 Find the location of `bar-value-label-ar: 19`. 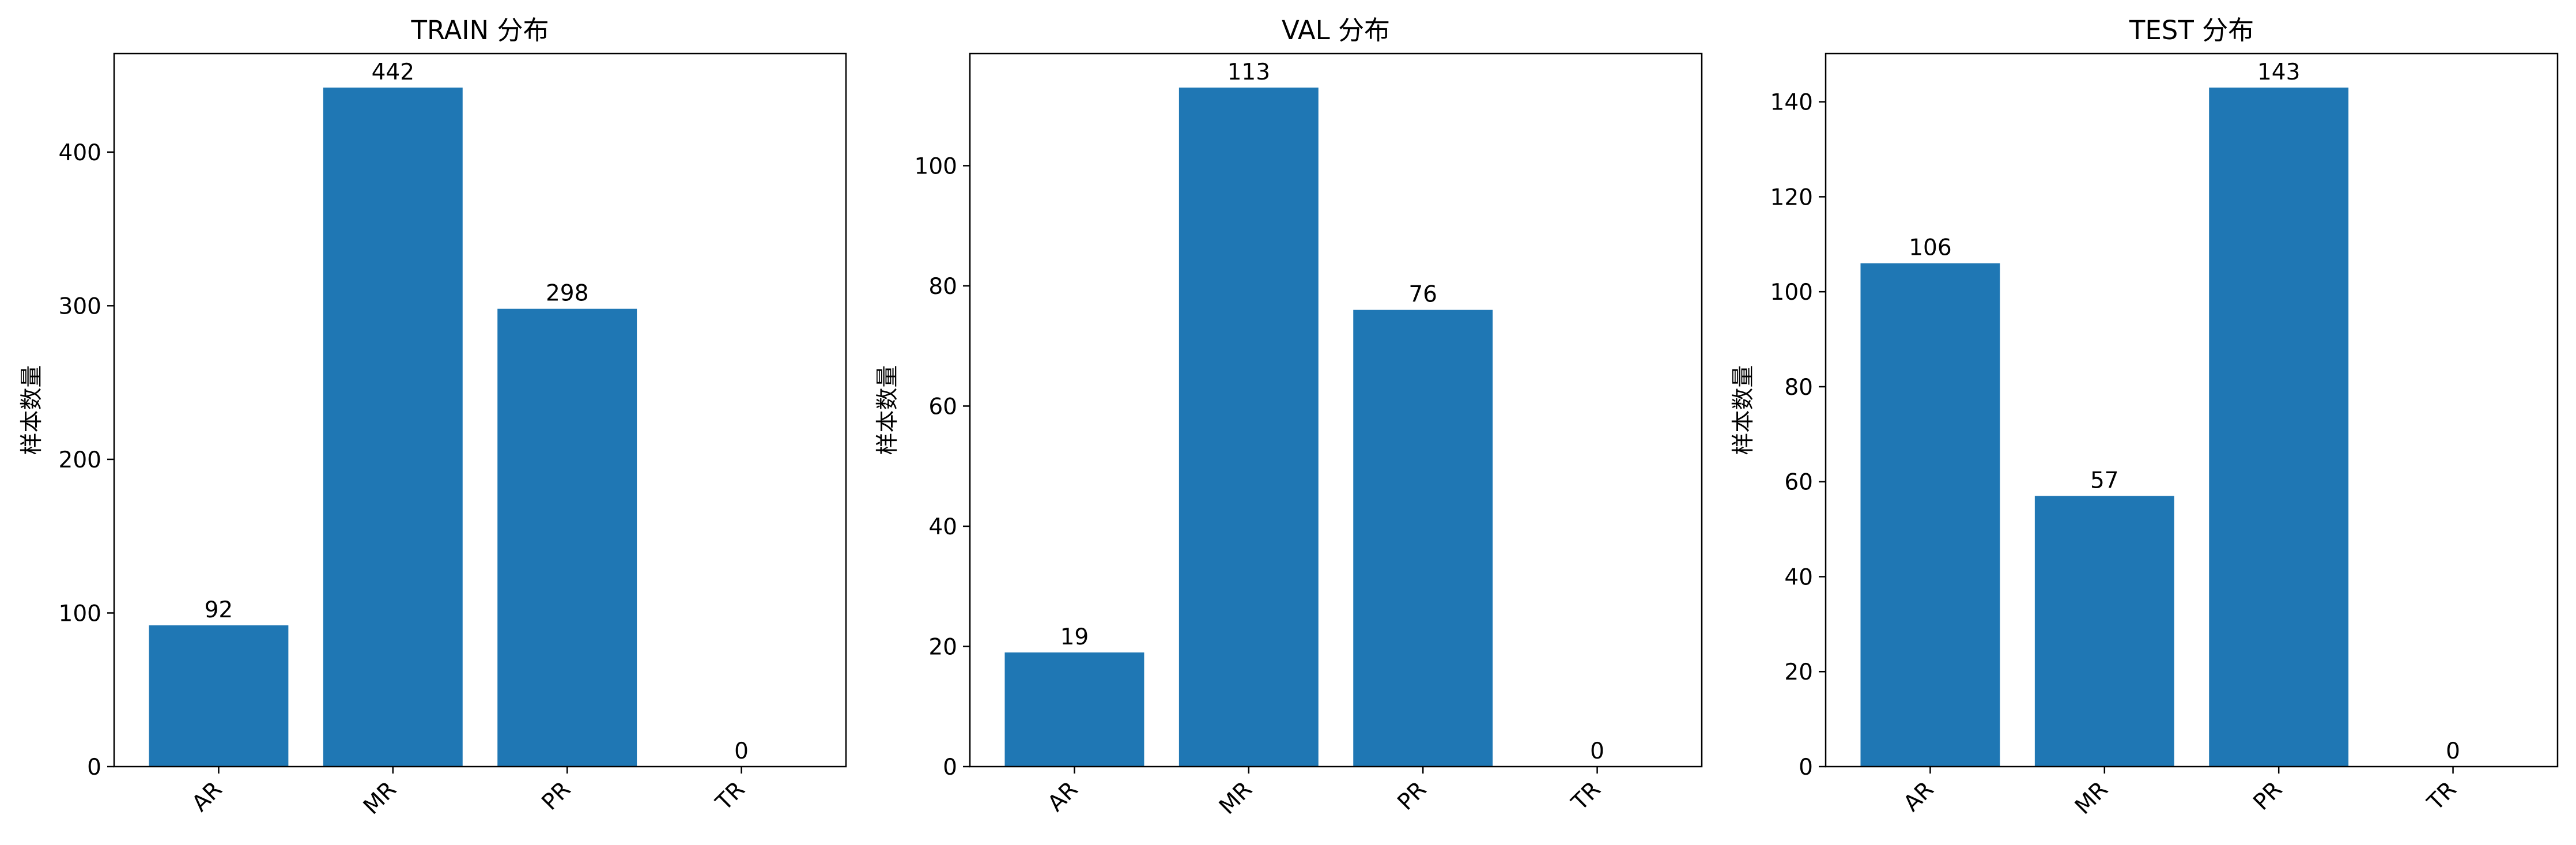

bar-value-label-ar: 19 is located at coordinates (1074, 637).